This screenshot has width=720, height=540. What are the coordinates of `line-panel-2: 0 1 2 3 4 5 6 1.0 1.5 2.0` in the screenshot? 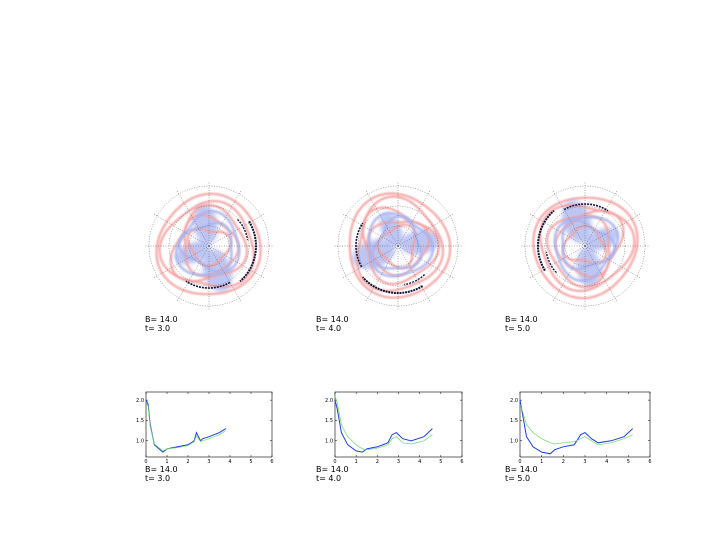 It's located at (394, 428).